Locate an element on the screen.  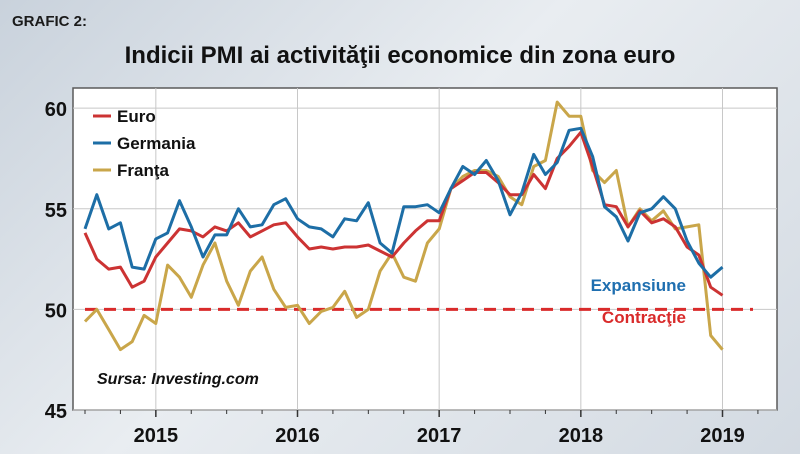
x-tick-label: 2019 is located at coordinates (722, 436).